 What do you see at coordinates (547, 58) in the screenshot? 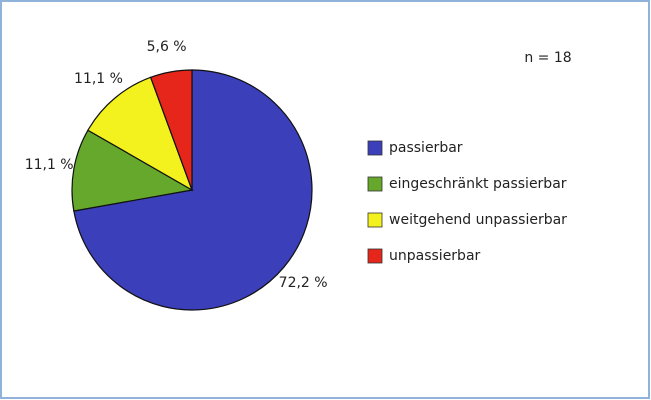
I see `annotation: n = 18` at bounding box center [547, 58].